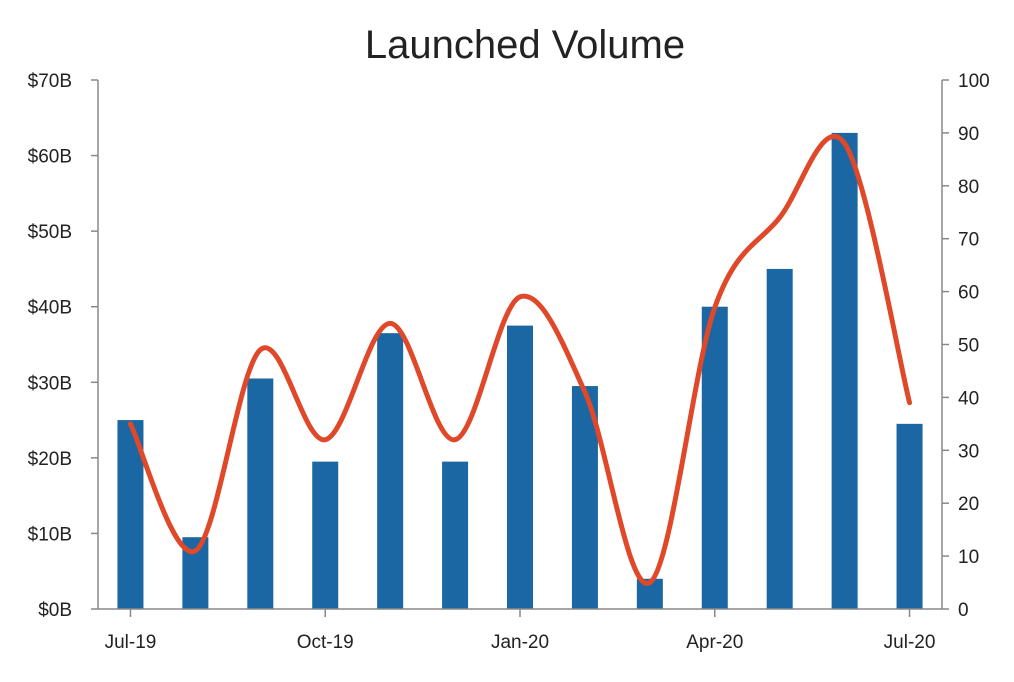 This screenshot has width=1014, height=682. What do you see at coordinates (968, 240) in the screenshot?
I see `right-tick-label: 70` at bounding box center [968, 240].